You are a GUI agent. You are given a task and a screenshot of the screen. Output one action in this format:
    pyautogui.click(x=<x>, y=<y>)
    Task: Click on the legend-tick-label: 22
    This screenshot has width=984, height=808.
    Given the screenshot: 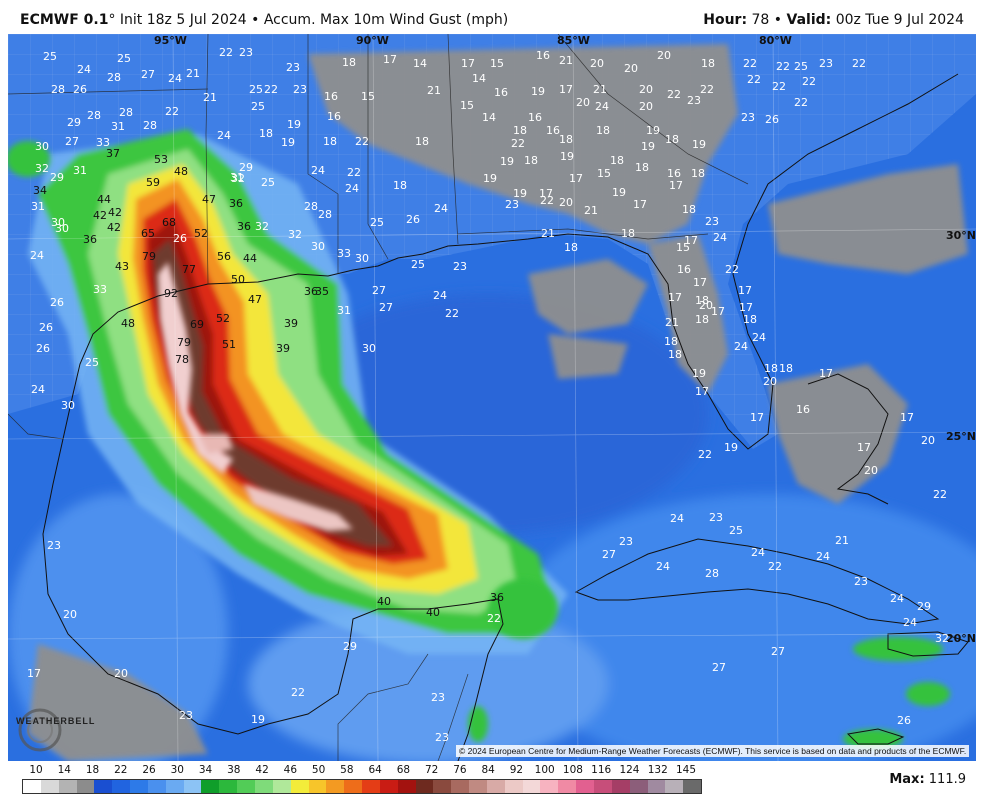 What is the action you would take?
    pyautogui.click(x=121, y=770)
    